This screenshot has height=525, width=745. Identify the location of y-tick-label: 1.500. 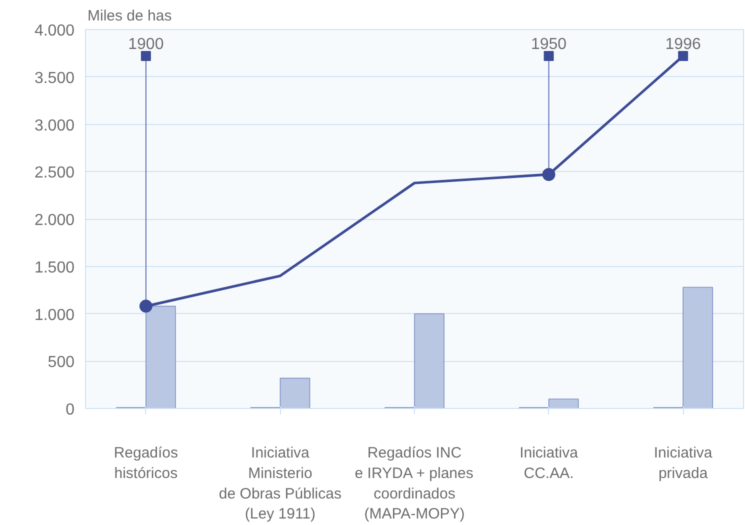
(54, 267).